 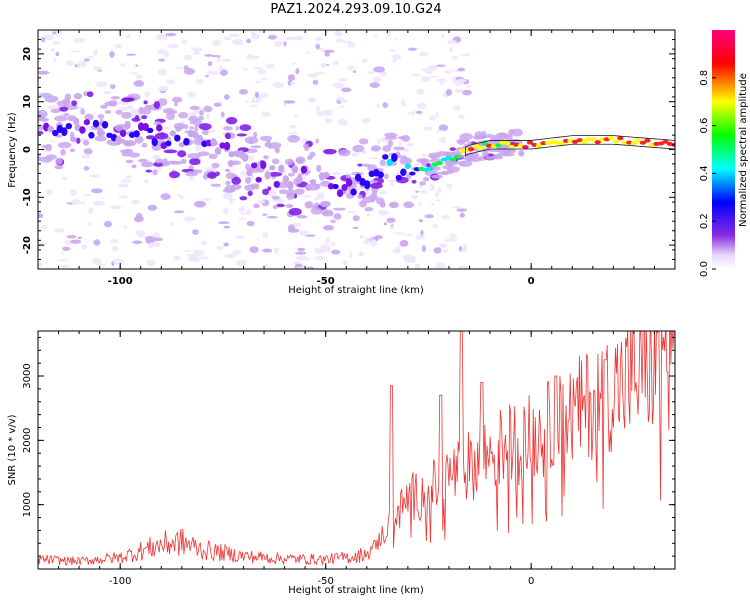 I want to click on y-tick-label: 1000, so click(x=27, y=504).